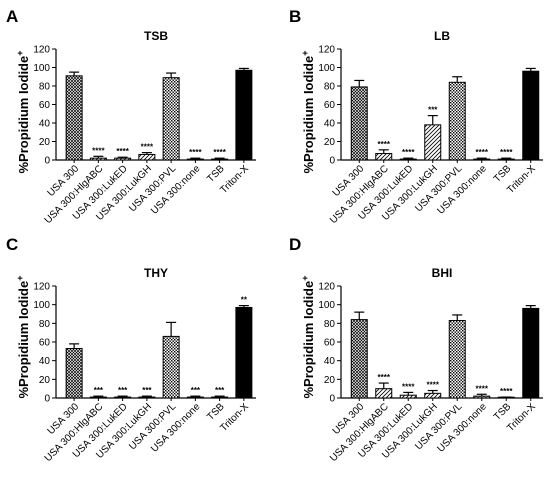  Describe the element at coordinates (12, 16) in the screenshot. I see `panel-letter: A` at that location.